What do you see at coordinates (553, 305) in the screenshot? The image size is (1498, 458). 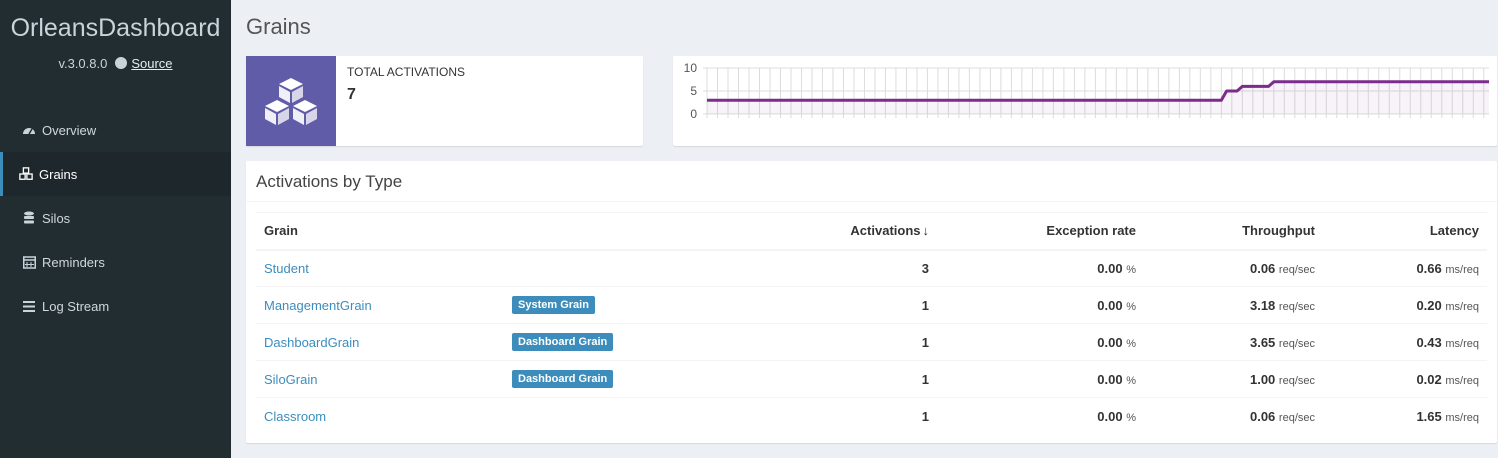 I see `grain-type-badge: System Grain` at bounding box center [553, 305].